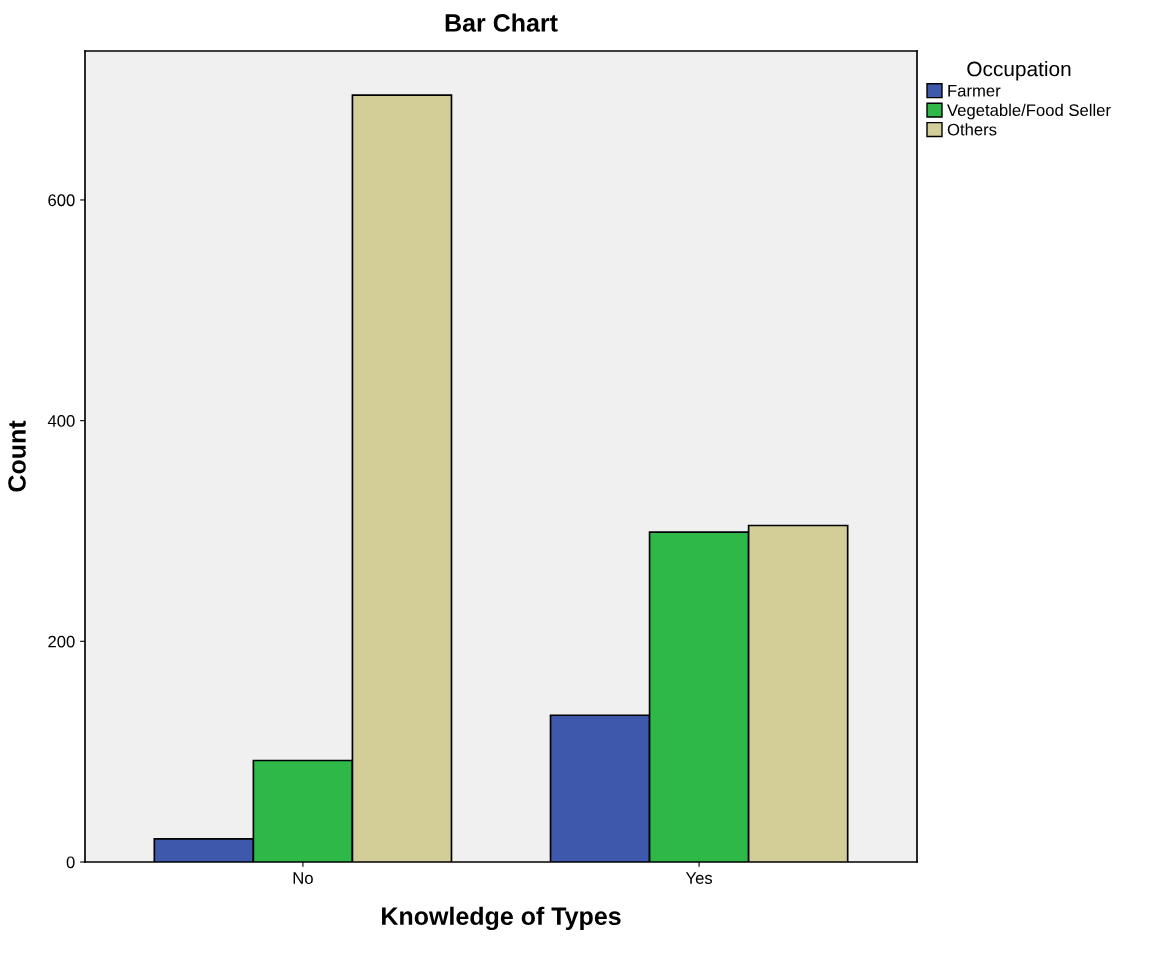 The image size is (1164, 957). Describe the element at coordinates (303, 878) in the screenshot. I see `x-tick-label: No` at that location.